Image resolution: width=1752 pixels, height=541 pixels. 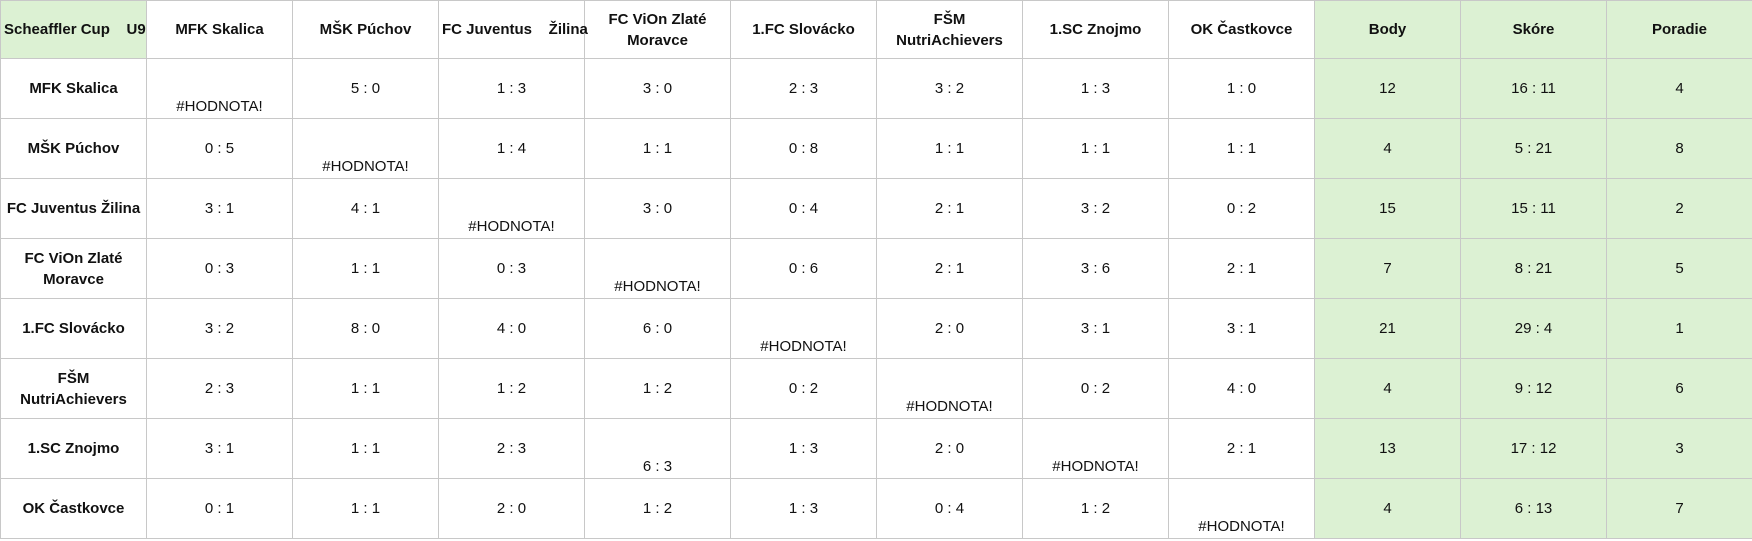 I want to click on header-cell: 1.SC Znojmo, so click(x=1095, y=29).